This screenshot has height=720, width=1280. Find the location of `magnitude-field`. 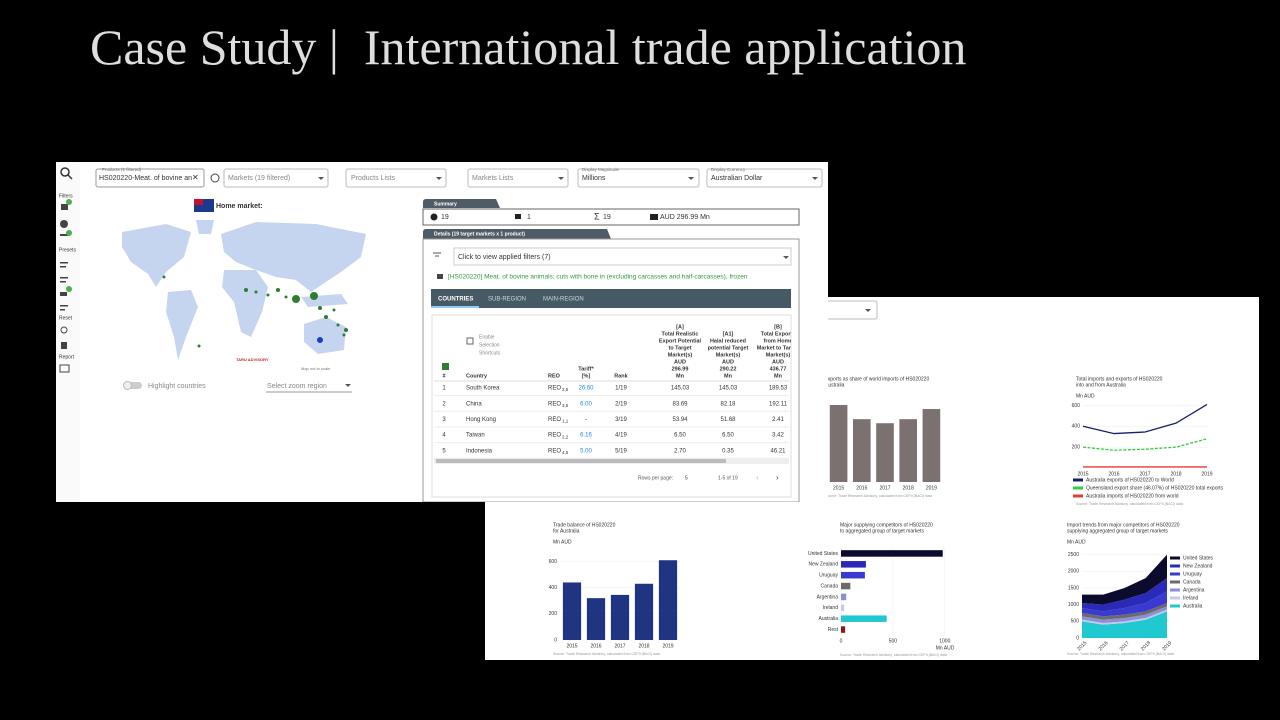

magnitude-field is located at coordinates (638, 178).